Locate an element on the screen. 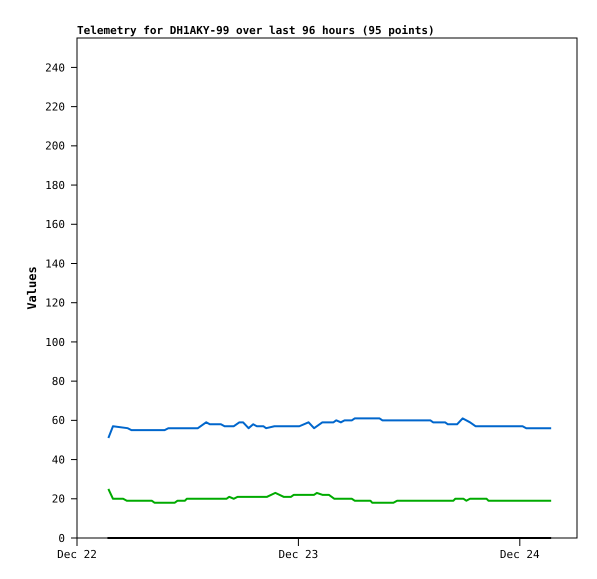 Image resolution: width=597 pixels, height=579 pixels. y-tick-label: 40 is located at coordinates (58, 459).